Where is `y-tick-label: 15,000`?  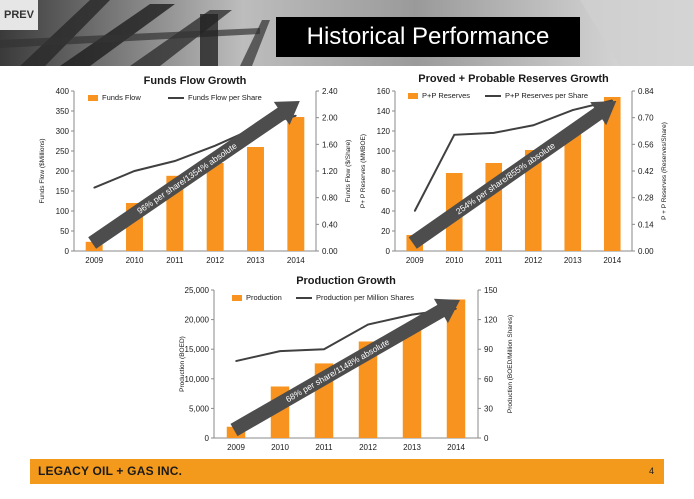 y-tick-label: 15,000 is located at coordinates (197, 349).